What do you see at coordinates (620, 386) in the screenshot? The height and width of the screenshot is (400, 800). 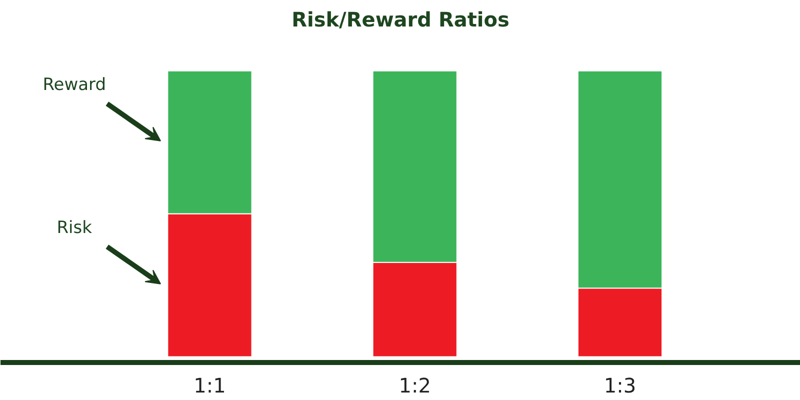 I see `x-tick-label: 1:3` at bounding box center [620, 386].